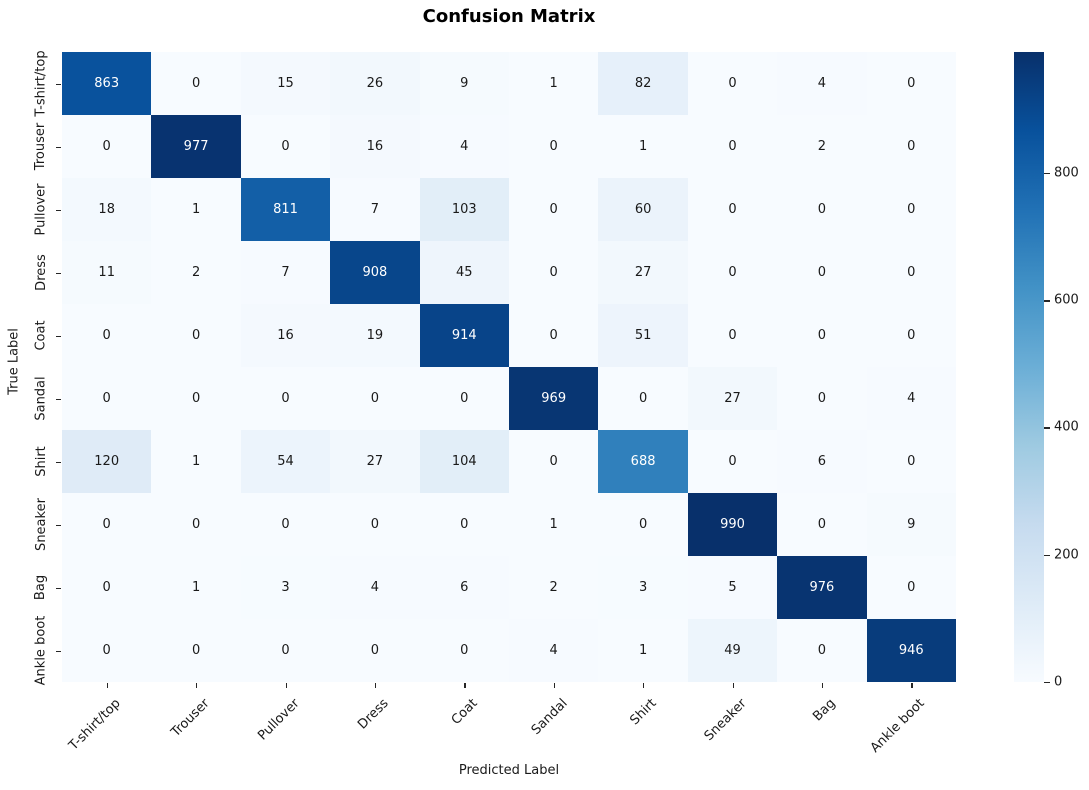 This screenshot has width=1089, height=790. What do you see at coordinates (41, 83) in the screenshot?
I see `y-tick-label: T-shirt/top` at bounding box center [41, 83].